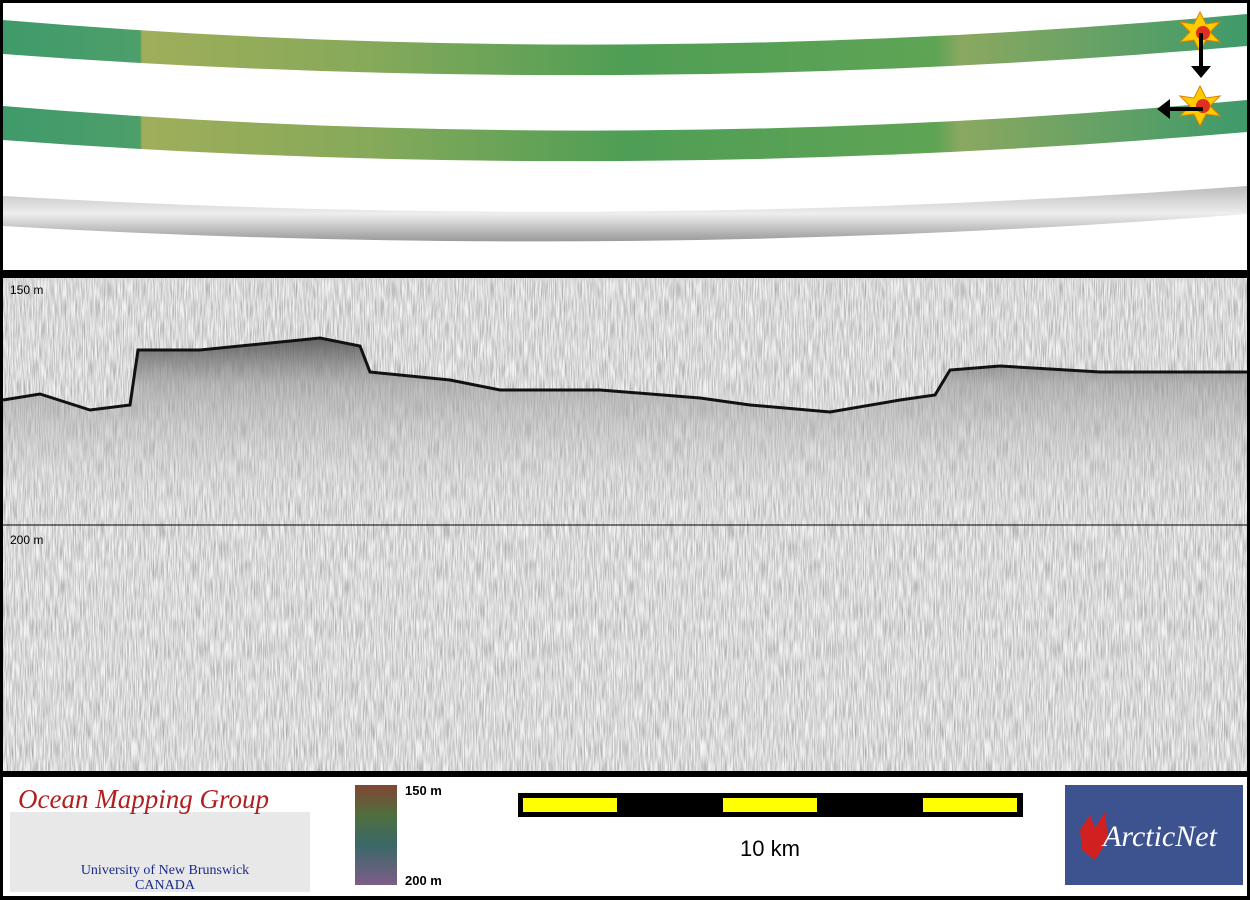 This screenshot has height=900, width=1250. Describe the element at coordinates (624, 375) in the screenshot. I see `seafloor` at that location.